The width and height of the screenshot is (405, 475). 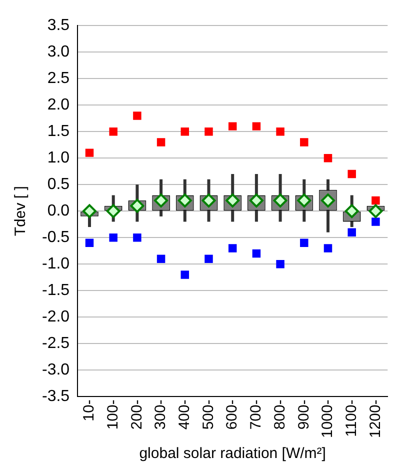 I want to click on y-axis-title: Tdev [ ], so click(x=21, y=211).